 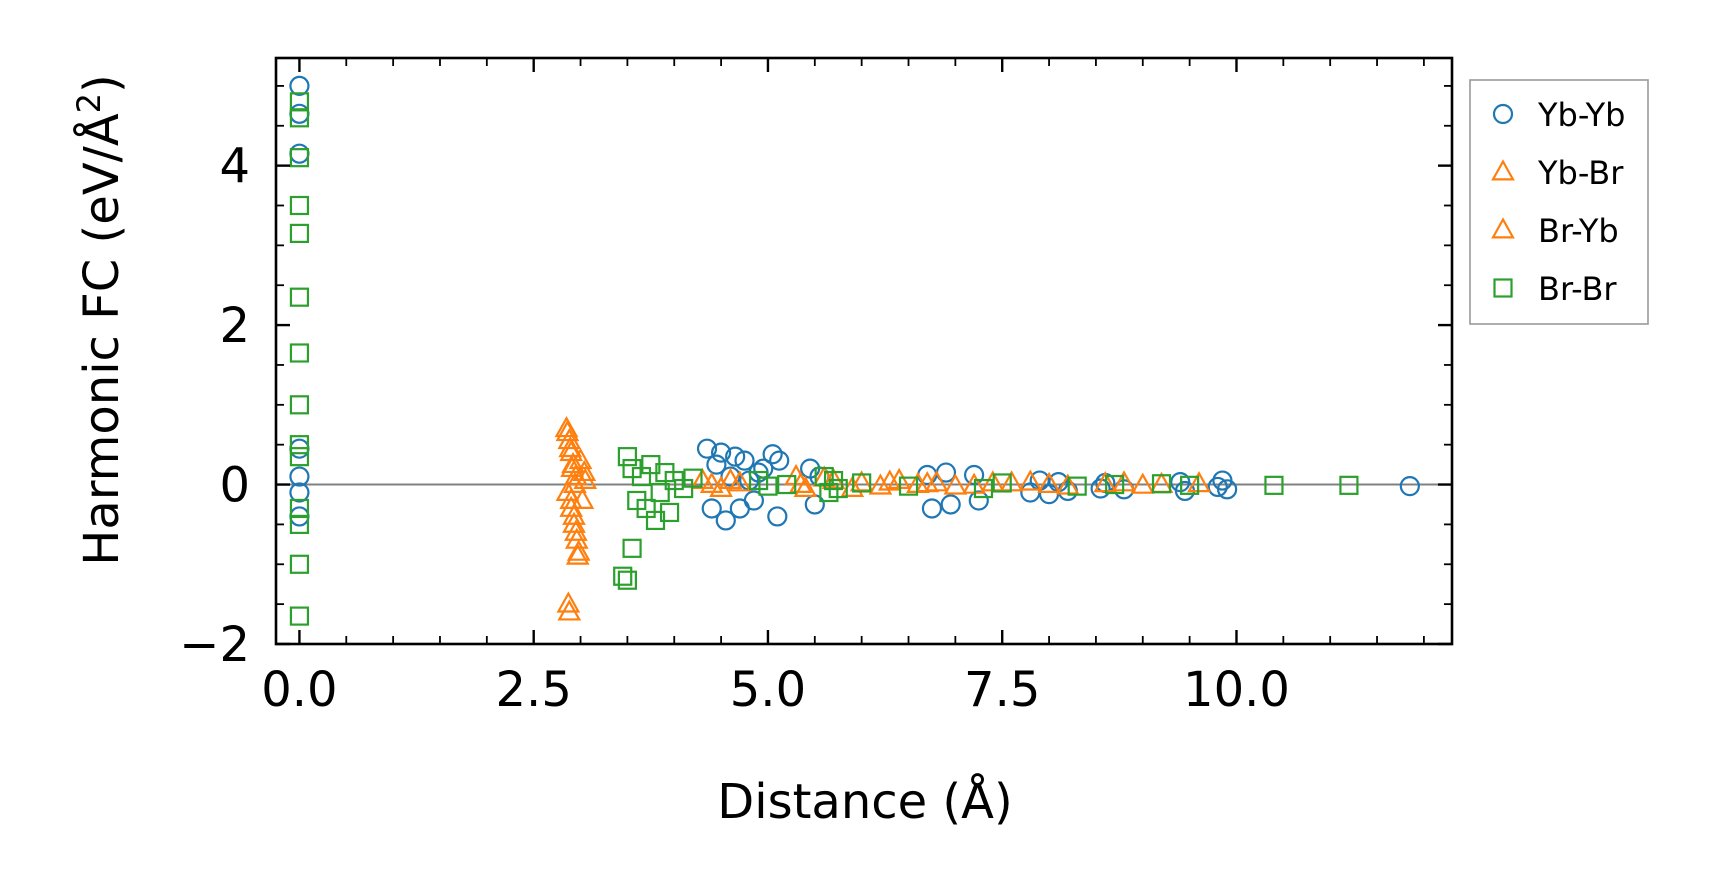 What do you see at coordinates (1236, 690) in the screenshot?
I see `x-tick-label: 10.0` at bounding box center [1236, 690].